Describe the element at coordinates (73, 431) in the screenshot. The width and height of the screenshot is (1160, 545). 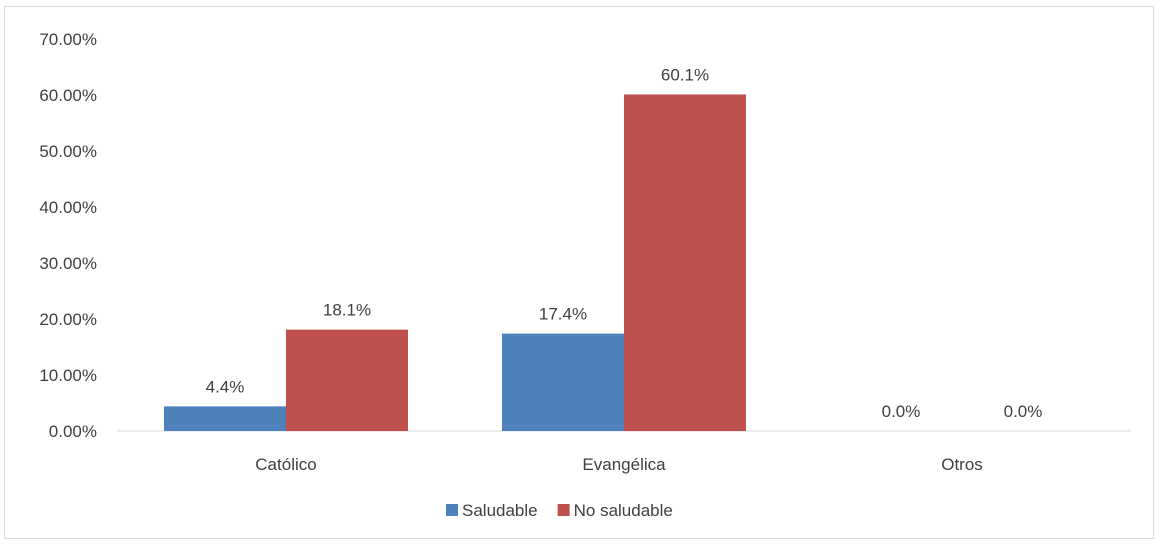
I see `y-tick-label: 0.00%` at that location.